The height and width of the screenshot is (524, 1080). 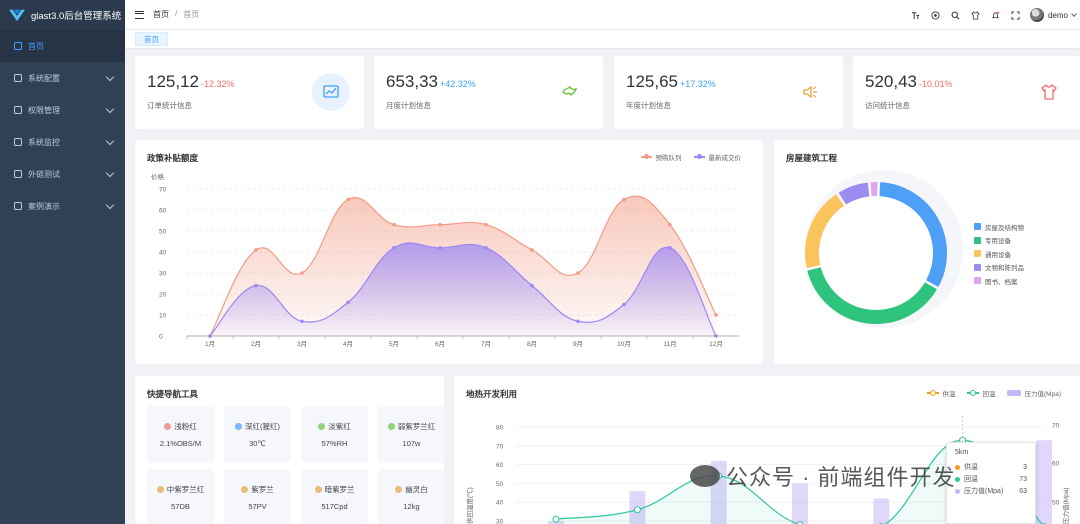 I want to click on quicknav-value: 57DB, so click(x=180, y=506).